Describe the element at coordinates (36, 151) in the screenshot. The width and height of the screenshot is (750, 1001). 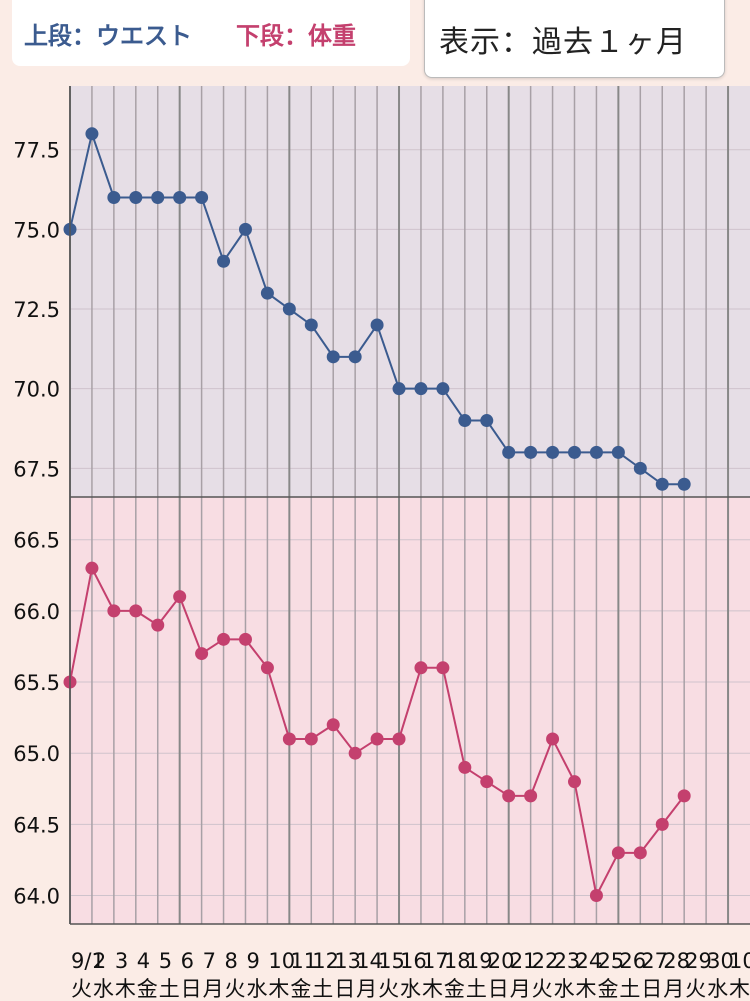
I see `waist-ytick-label: 77.5` at that location.